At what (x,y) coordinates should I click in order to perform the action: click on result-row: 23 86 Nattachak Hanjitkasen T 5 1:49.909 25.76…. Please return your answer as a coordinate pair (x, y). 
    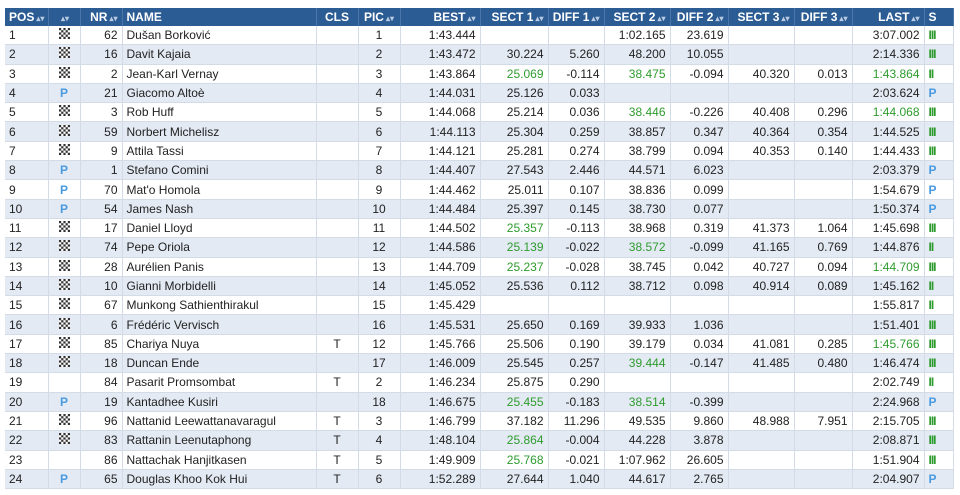
    Looking at the image, I should click on (479, 460).